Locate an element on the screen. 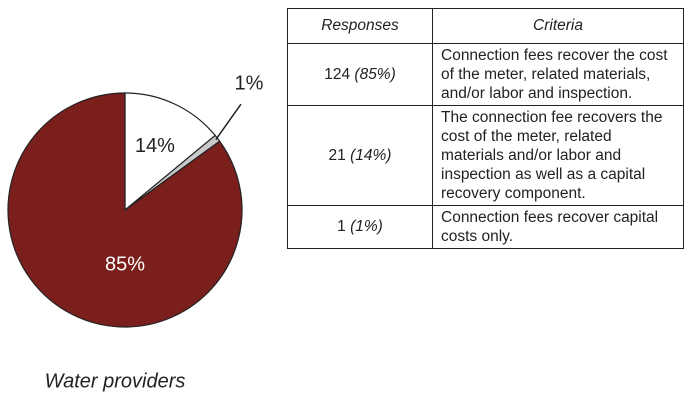 Image resolution: width=696 pixels, height=408 pixels. header-cell: Criteria is located at coordinates (558, 26).